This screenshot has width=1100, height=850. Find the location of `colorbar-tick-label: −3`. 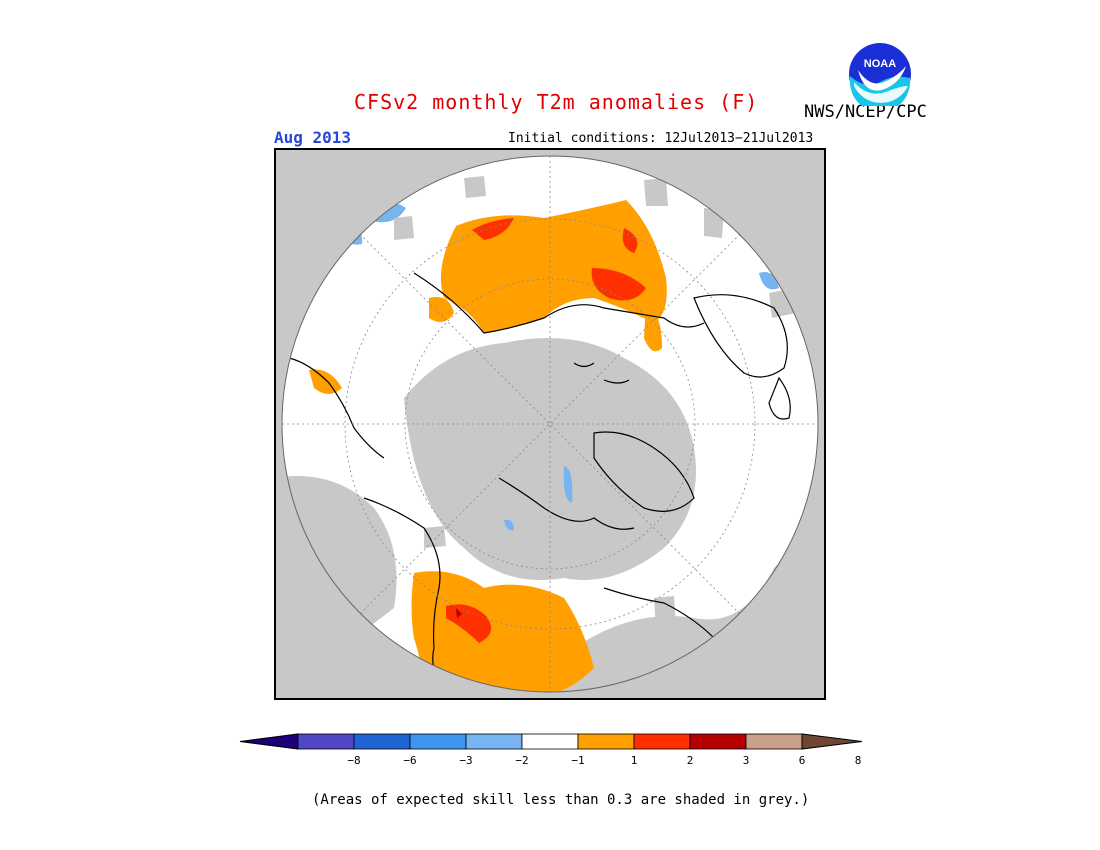

colorbar-tick-label: −3 is located at coordinates (465, 760).